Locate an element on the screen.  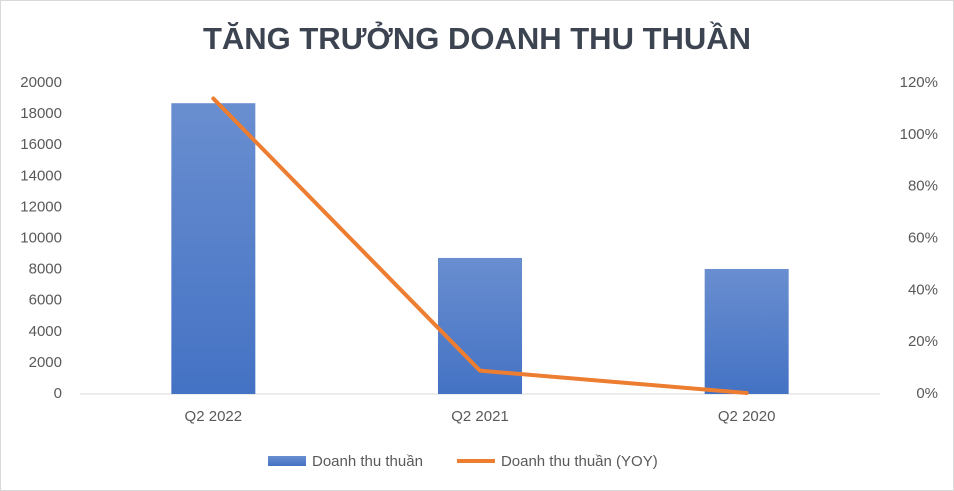
y-tick-label: 16000 is located at coordinates (41, 144).